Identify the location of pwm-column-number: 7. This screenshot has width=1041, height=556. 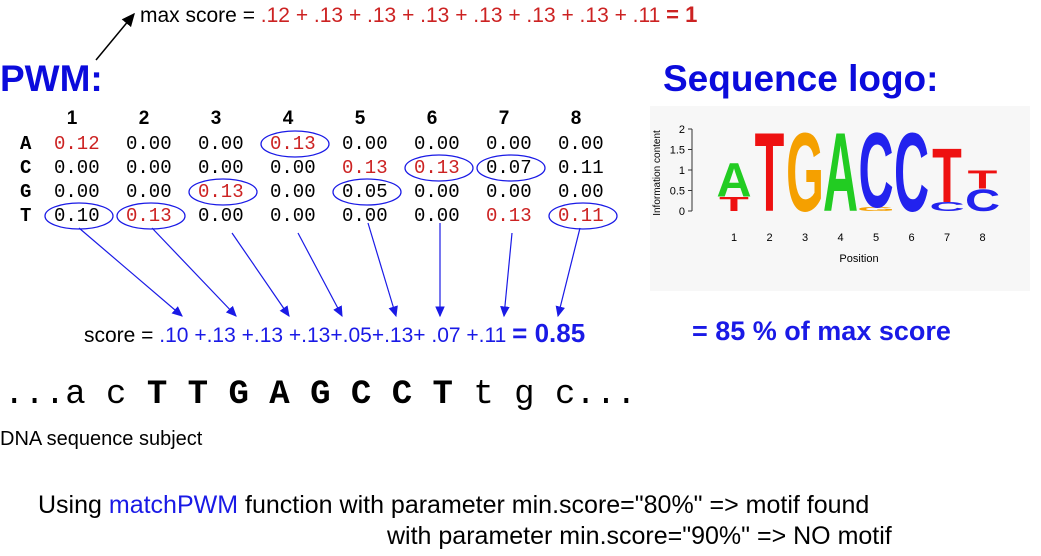
(504, 118).